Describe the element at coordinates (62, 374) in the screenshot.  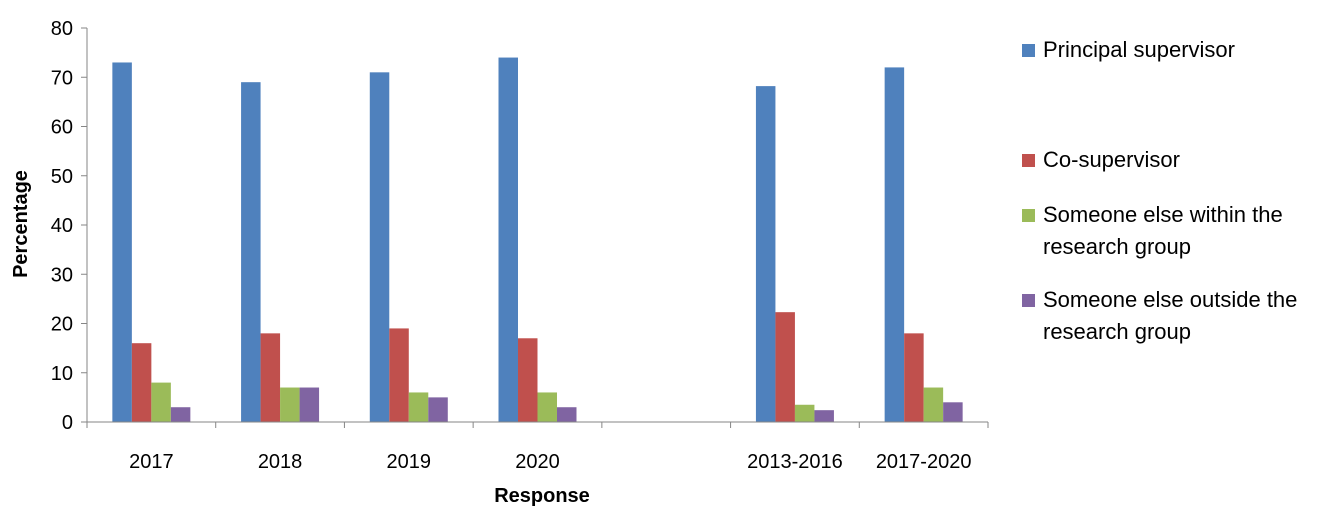
I see `y-tick-label: 10` at that location.